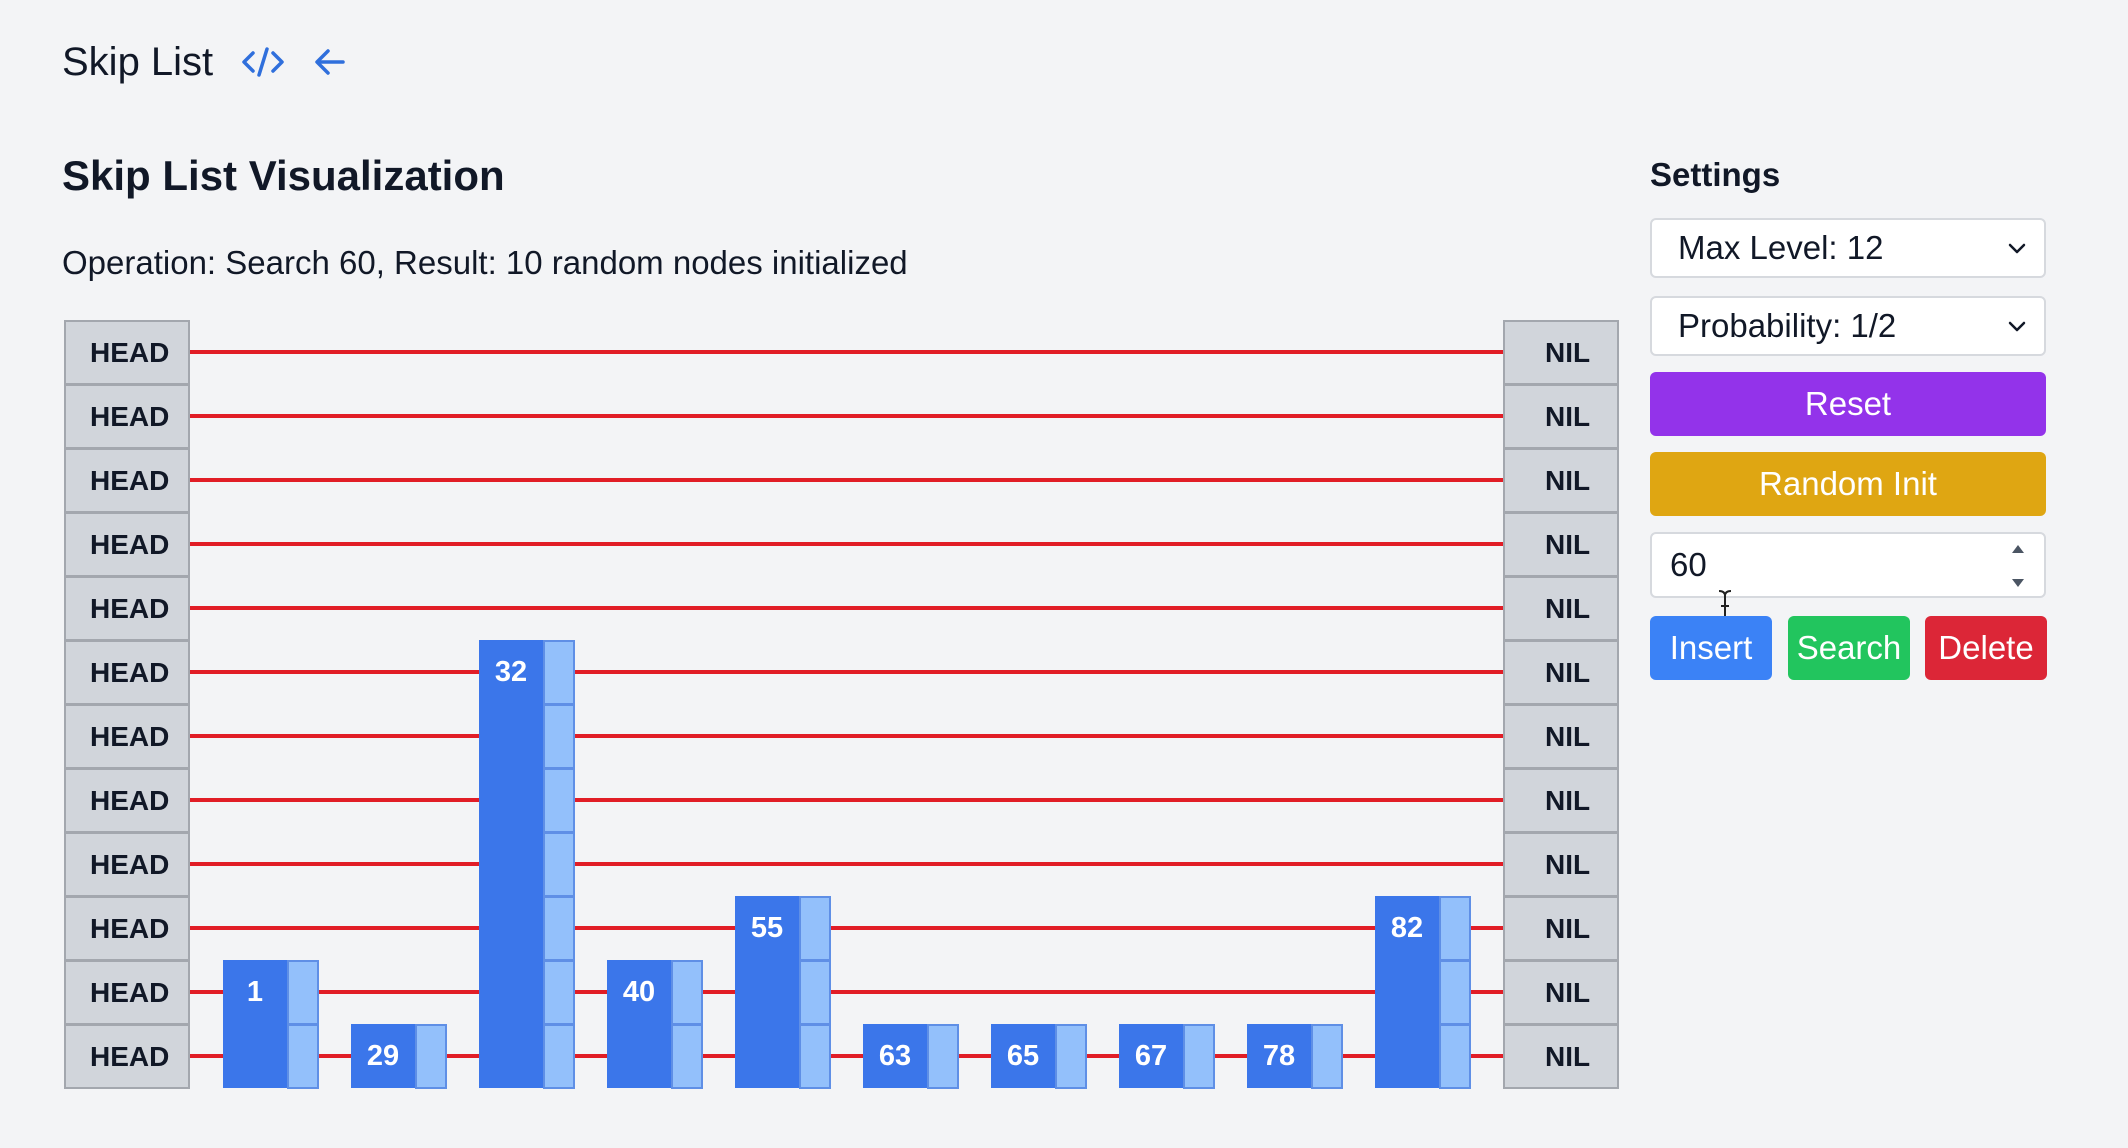 This screenshot has height=1148, width=2128. What do you see at coordinates (1407, 928) in the screenshot?
I see `node-key: 82` at bounding box center [1407, 928].